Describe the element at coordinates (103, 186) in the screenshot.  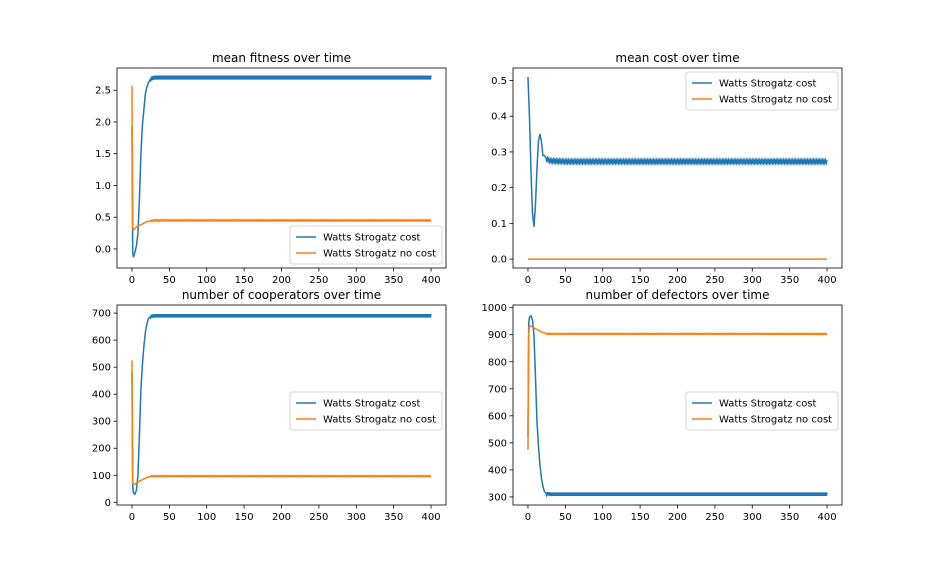
I see `y-tick-label: 1.0` at that location.